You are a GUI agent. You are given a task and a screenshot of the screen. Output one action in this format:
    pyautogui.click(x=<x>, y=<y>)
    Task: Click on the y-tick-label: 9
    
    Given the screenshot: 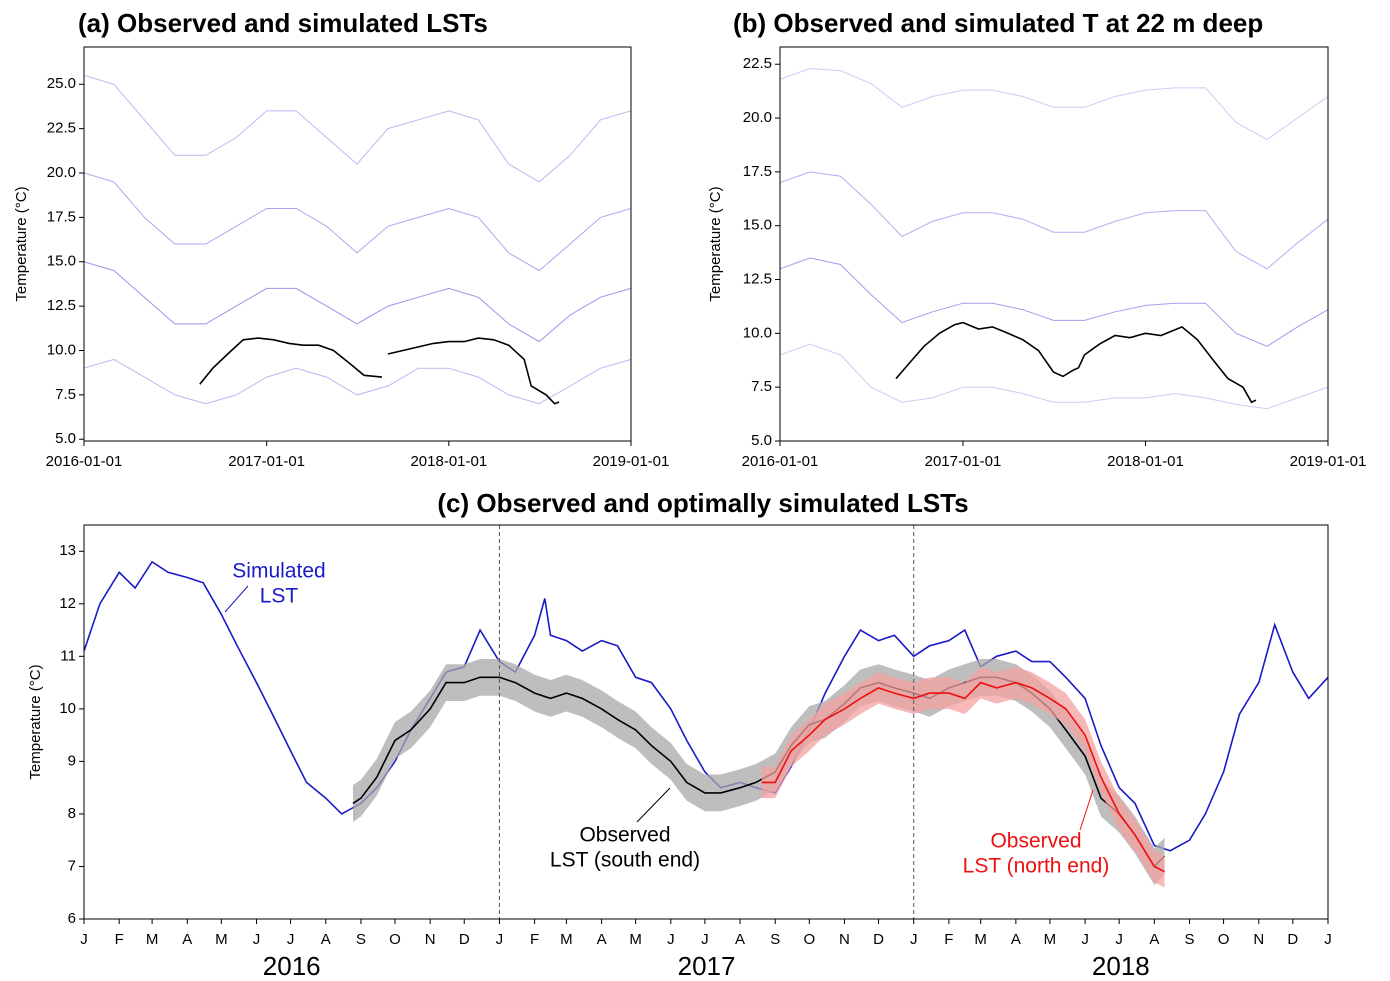 What is the action you would take?
    pyautogui.click(x=72, y=760)
    